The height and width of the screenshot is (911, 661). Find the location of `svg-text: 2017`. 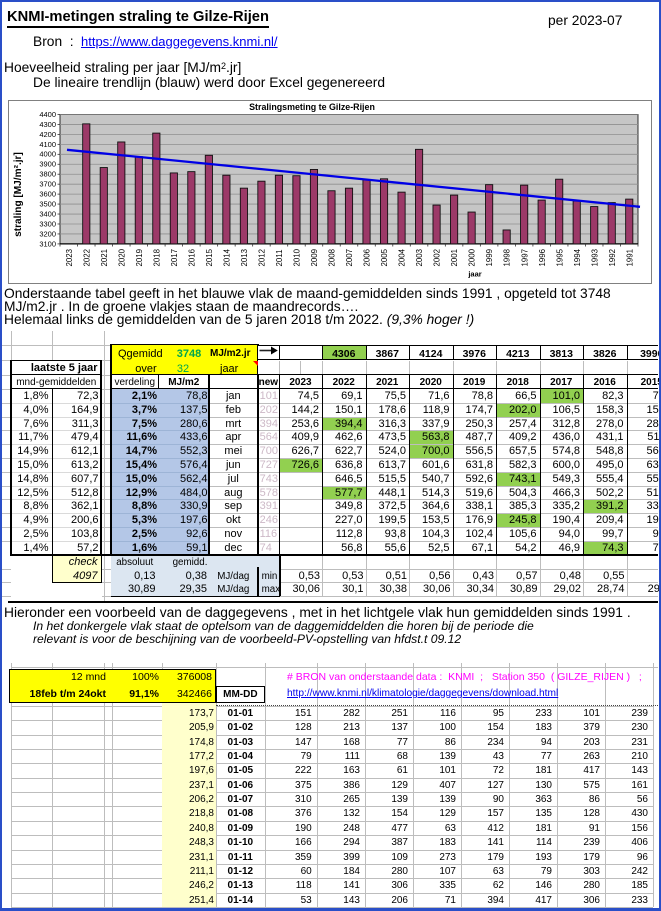

svg-text: 2017 is located at coordinates (174, 258).